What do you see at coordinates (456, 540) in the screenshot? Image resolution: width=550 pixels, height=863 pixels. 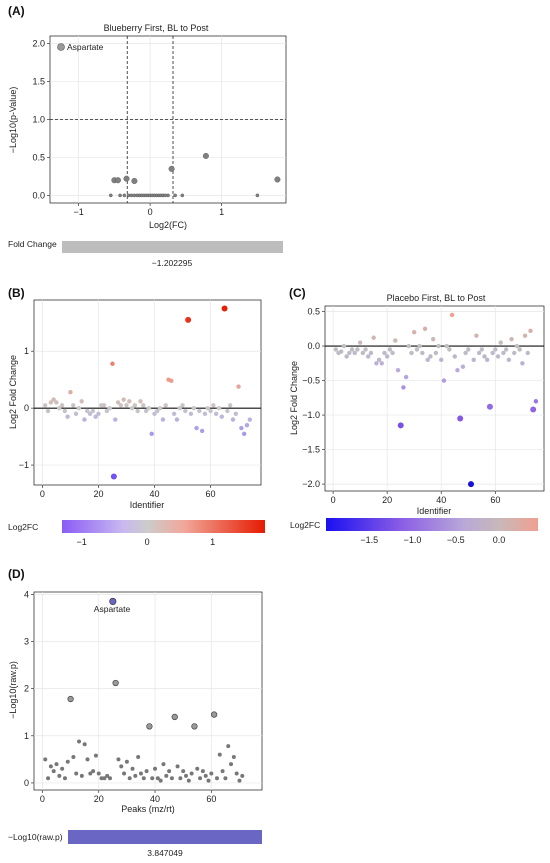 I see `colorbar-tick-label: −0.5` at bounding box center [456, 540].